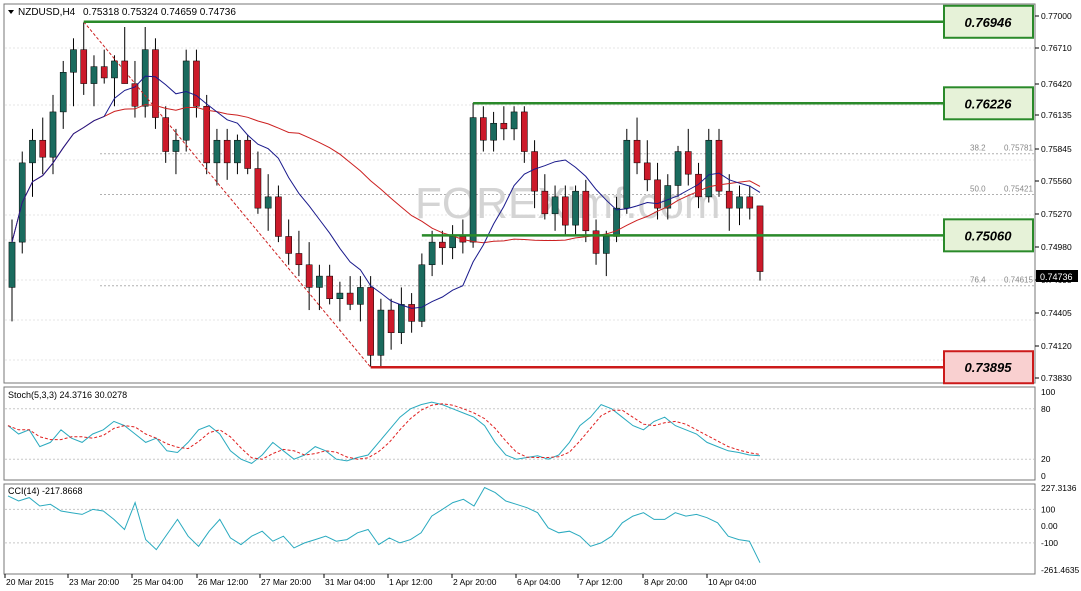 The height and width of the screenshot is (591, 1081). What do you see at coordinates (978, 148) in the screenshot?
I see `fib-level-label: 38.2` at bounding box center [978, 148].